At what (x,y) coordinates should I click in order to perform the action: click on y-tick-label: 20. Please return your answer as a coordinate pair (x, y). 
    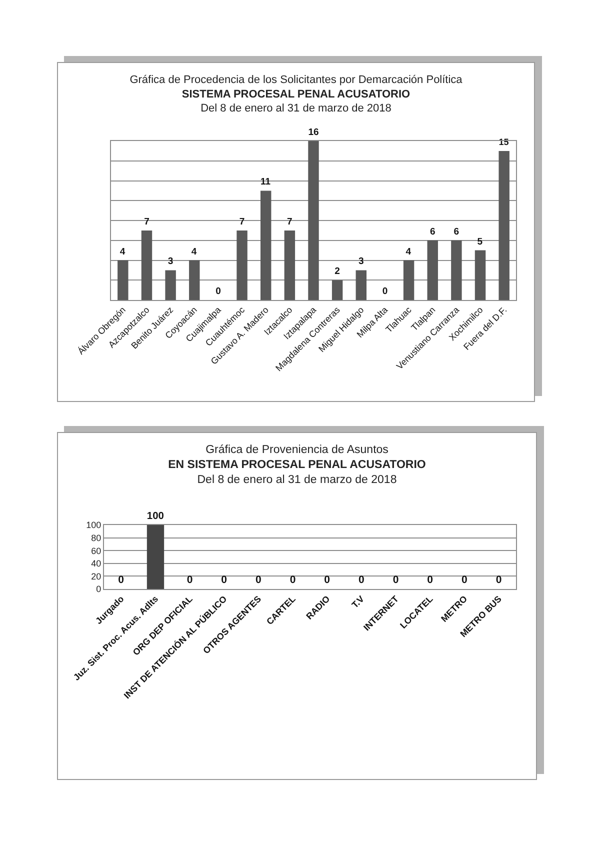
    Looking at the image, I should click on (96, 576).